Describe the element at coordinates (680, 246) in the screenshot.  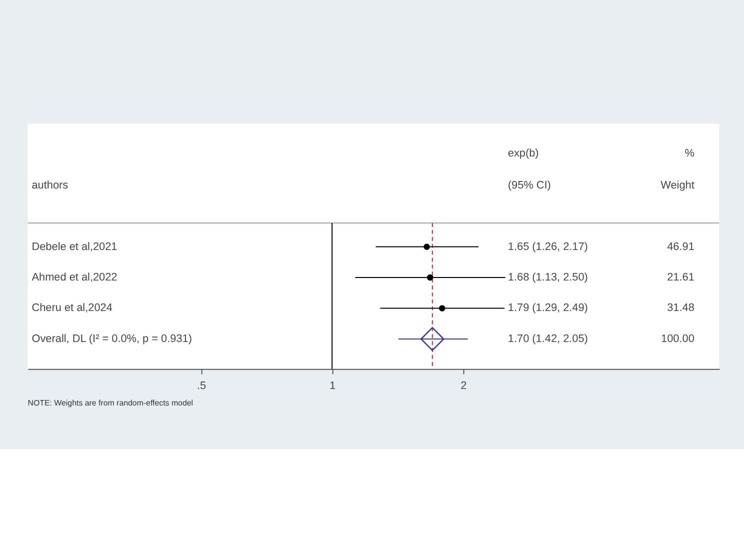
I see `annotation: 46.91` at that location.